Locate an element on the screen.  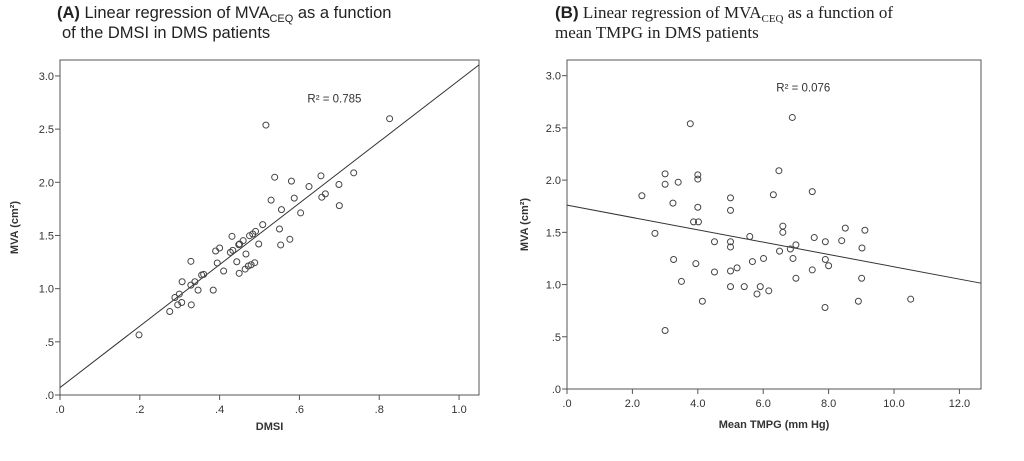
regression-line is located at coordinates (774, 244).